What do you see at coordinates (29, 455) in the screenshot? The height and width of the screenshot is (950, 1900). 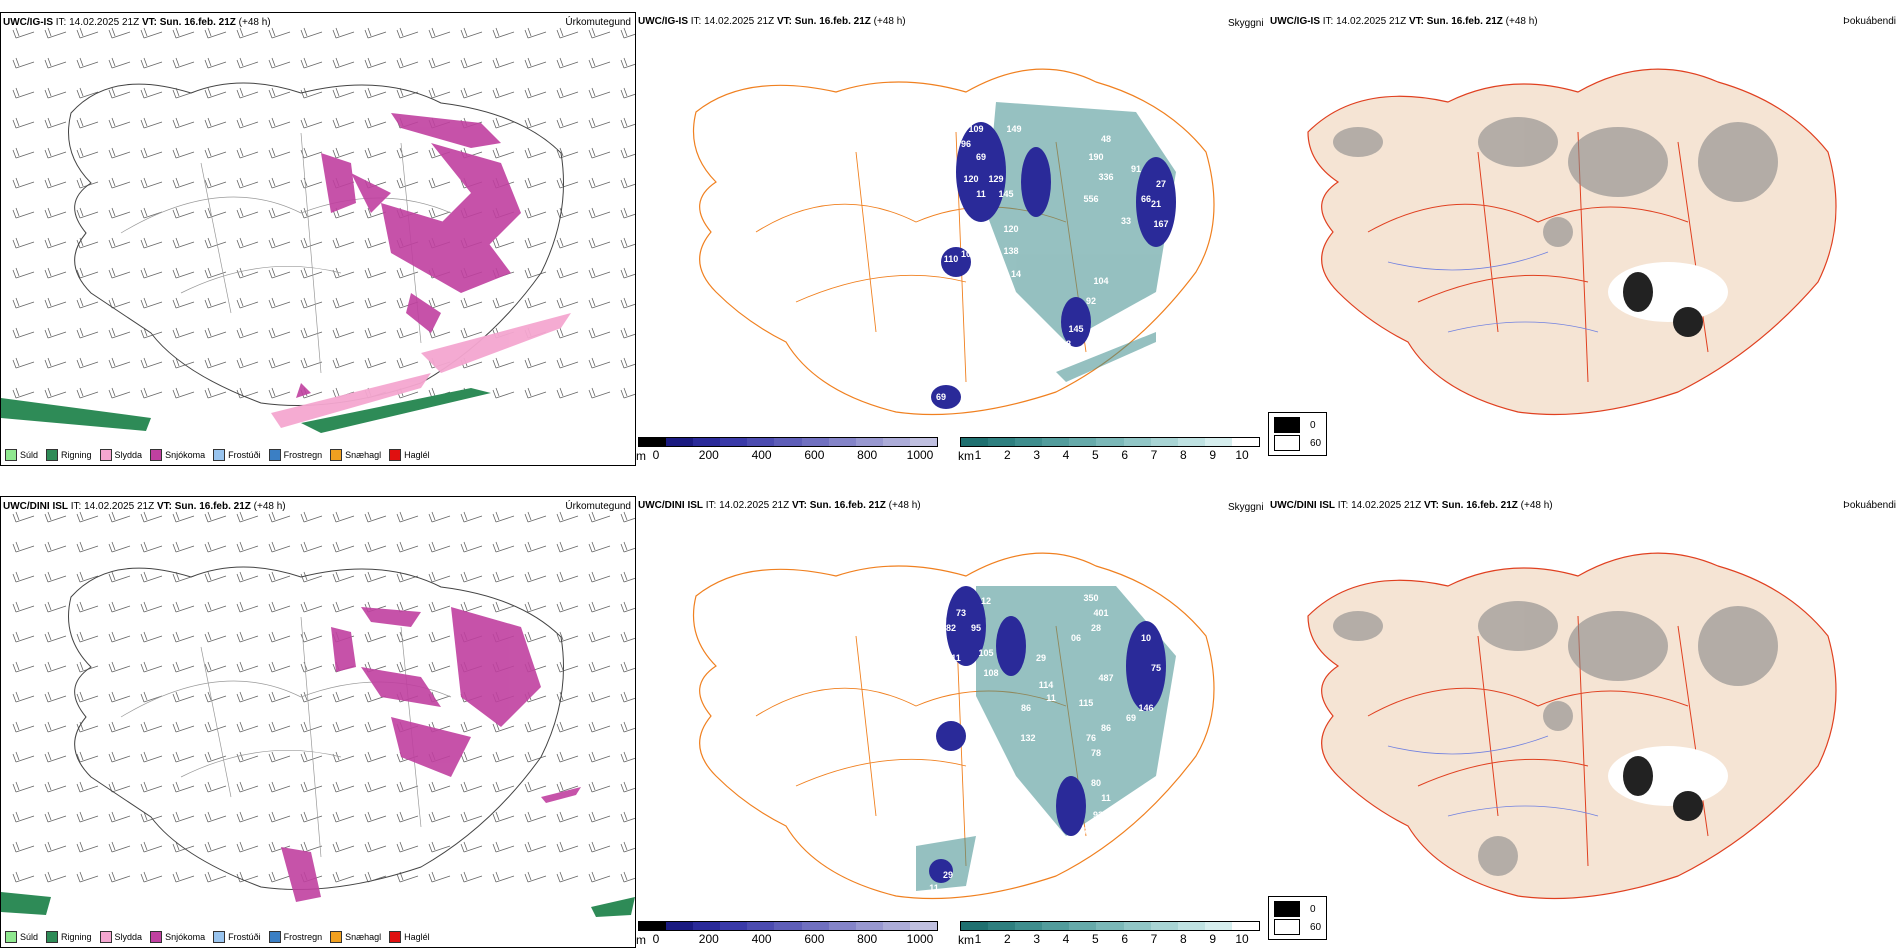 I see `legend-label: Súld` at bounding box center [29, 455].